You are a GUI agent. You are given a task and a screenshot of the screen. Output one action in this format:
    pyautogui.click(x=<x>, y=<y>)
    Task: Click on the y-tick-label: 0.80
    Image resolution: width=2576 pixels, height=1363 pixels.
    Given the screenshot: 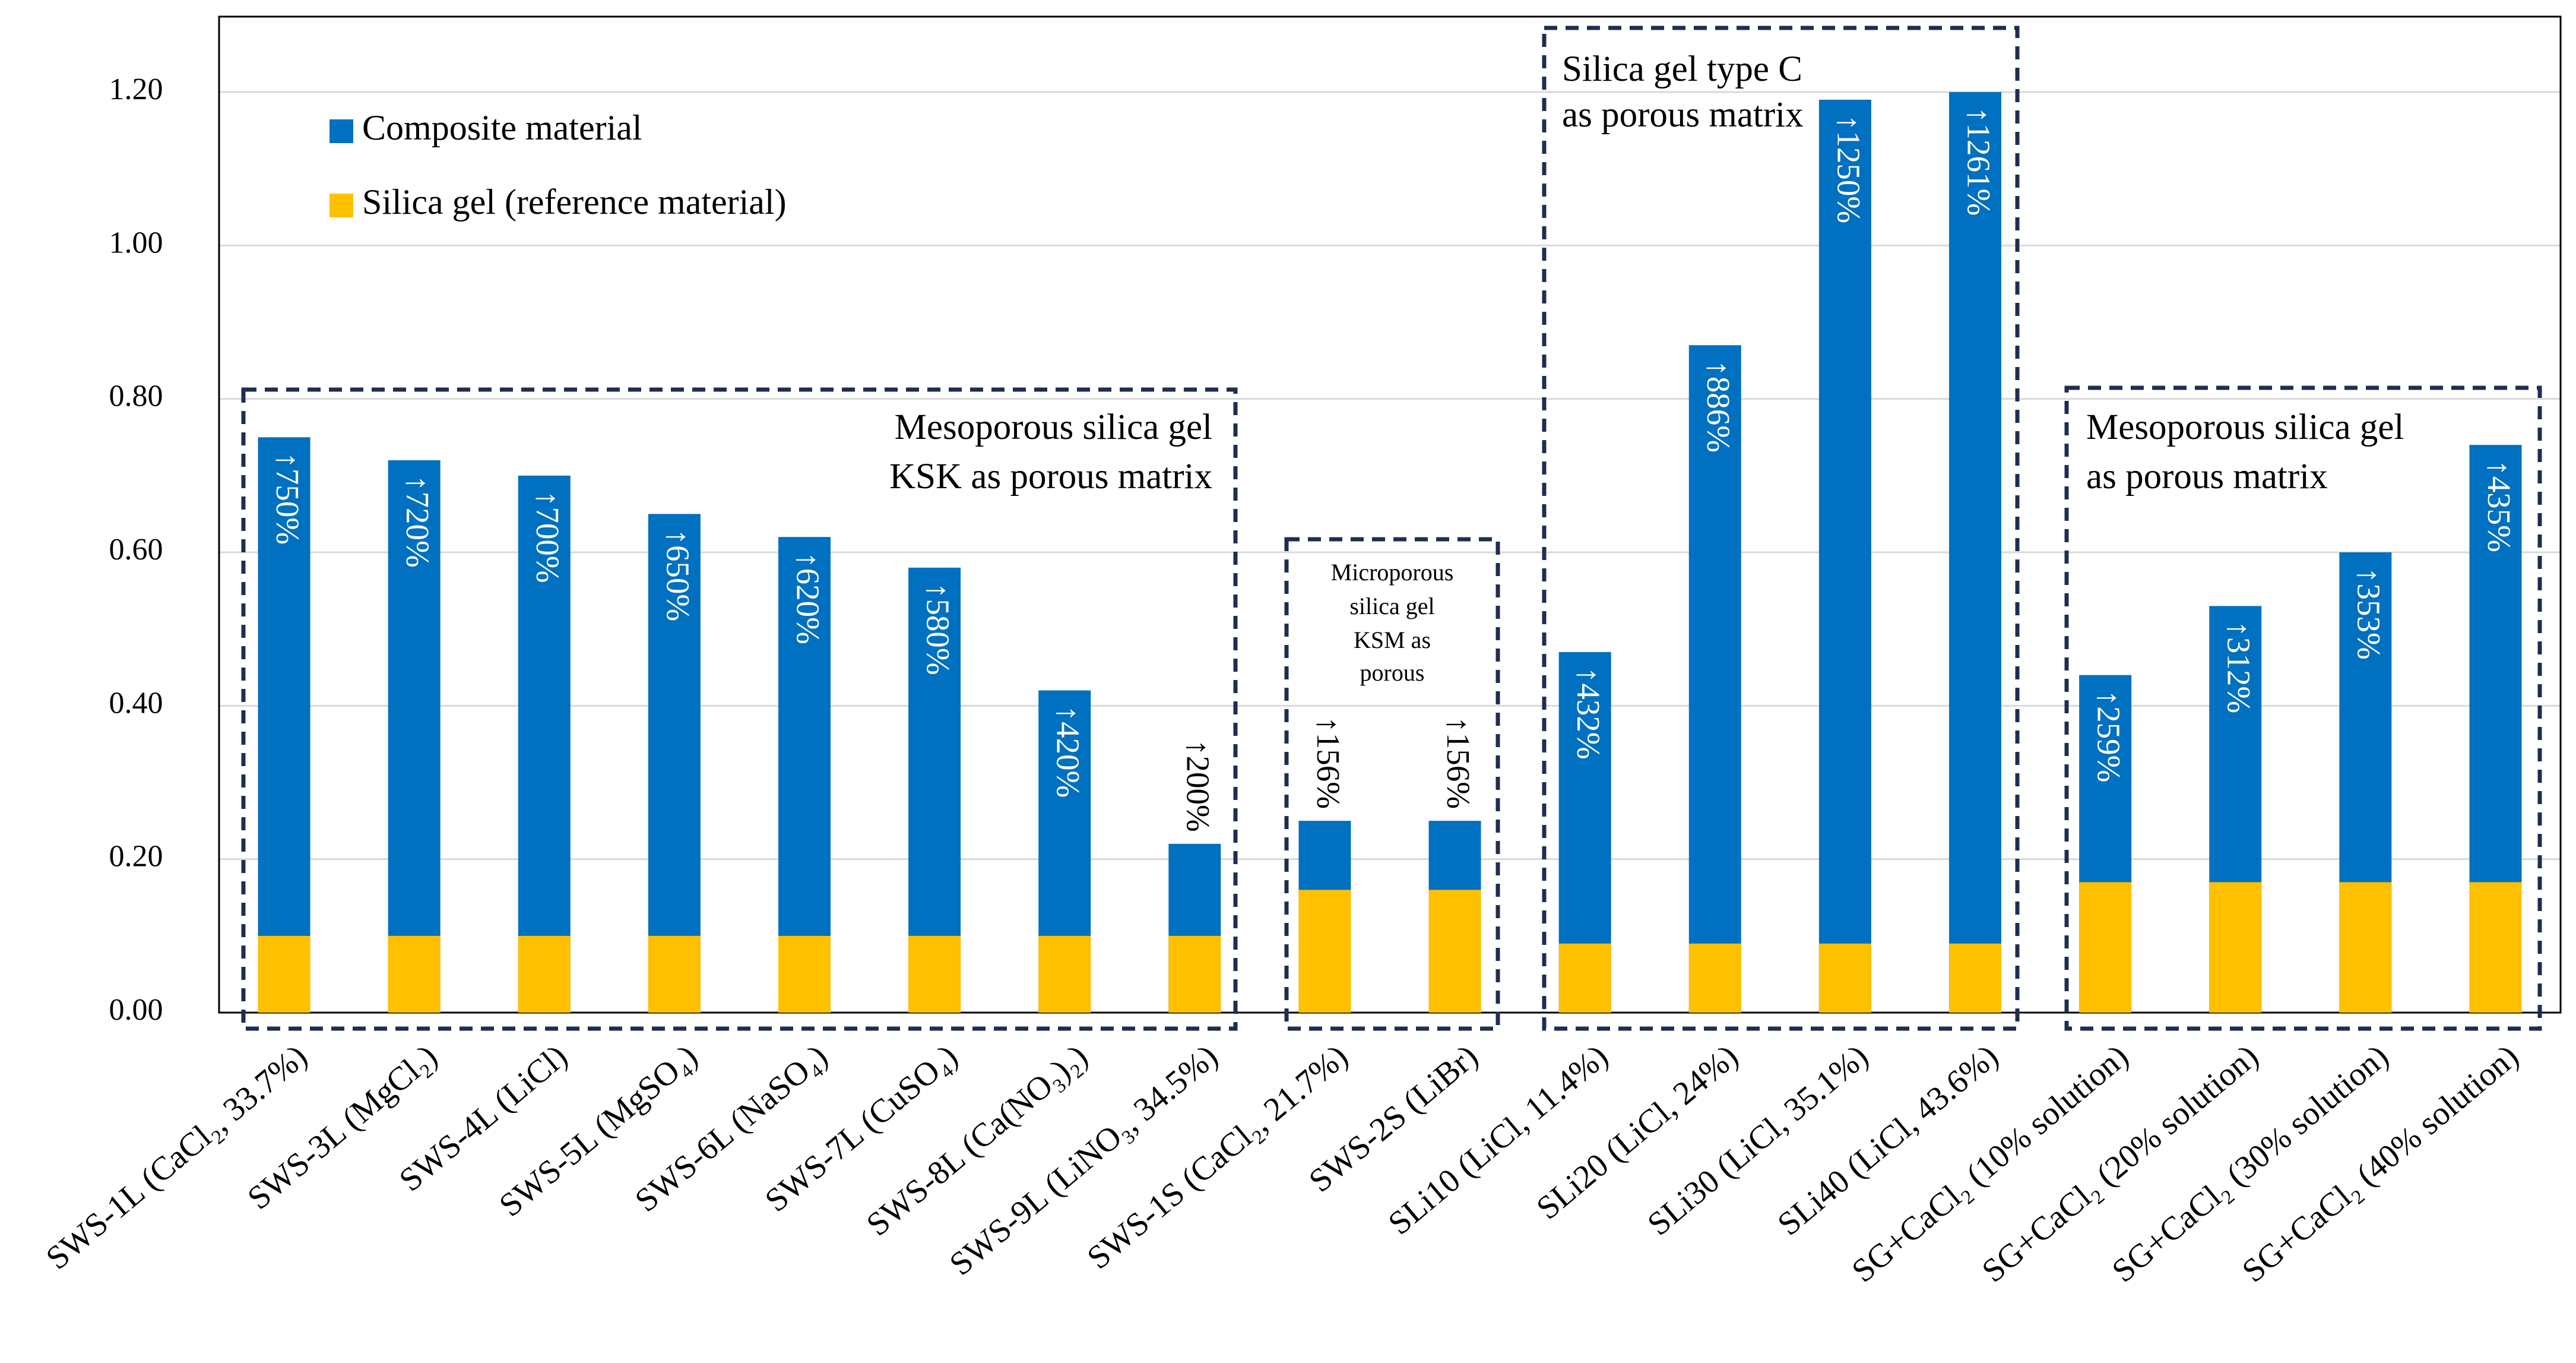 What is the action you would take?
    pyautogui.click(x=136, y=396)
    